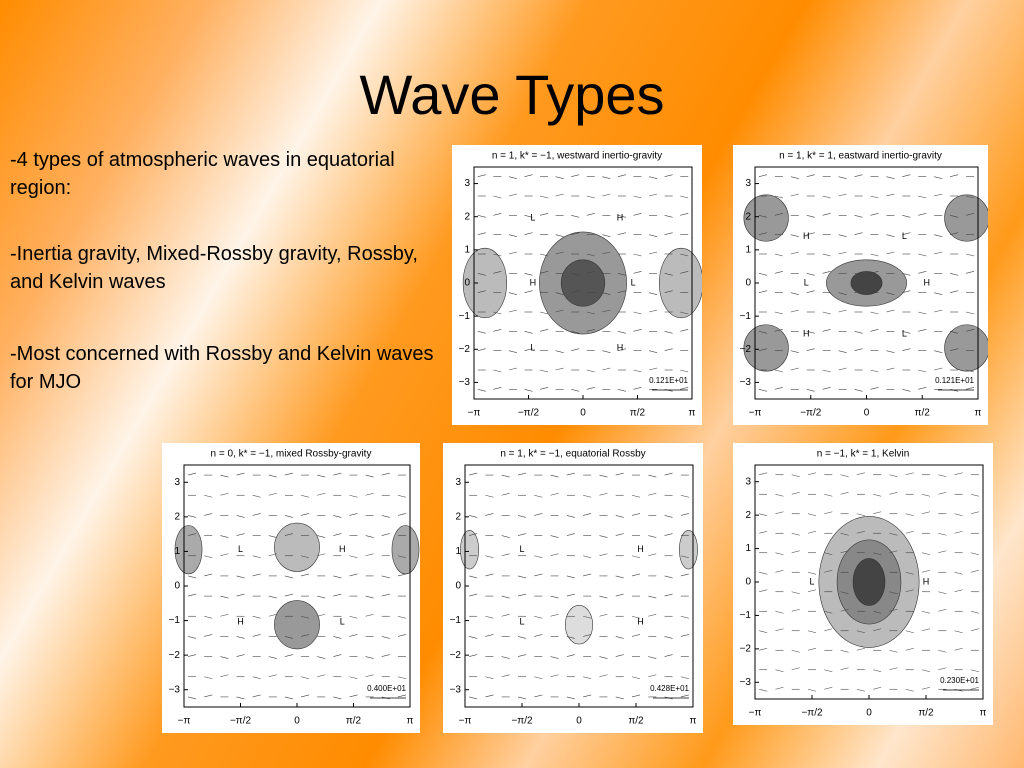 This screenshot has width=1024, height=768. I want to click on x-tick-label: π/2, so click(636, 721).